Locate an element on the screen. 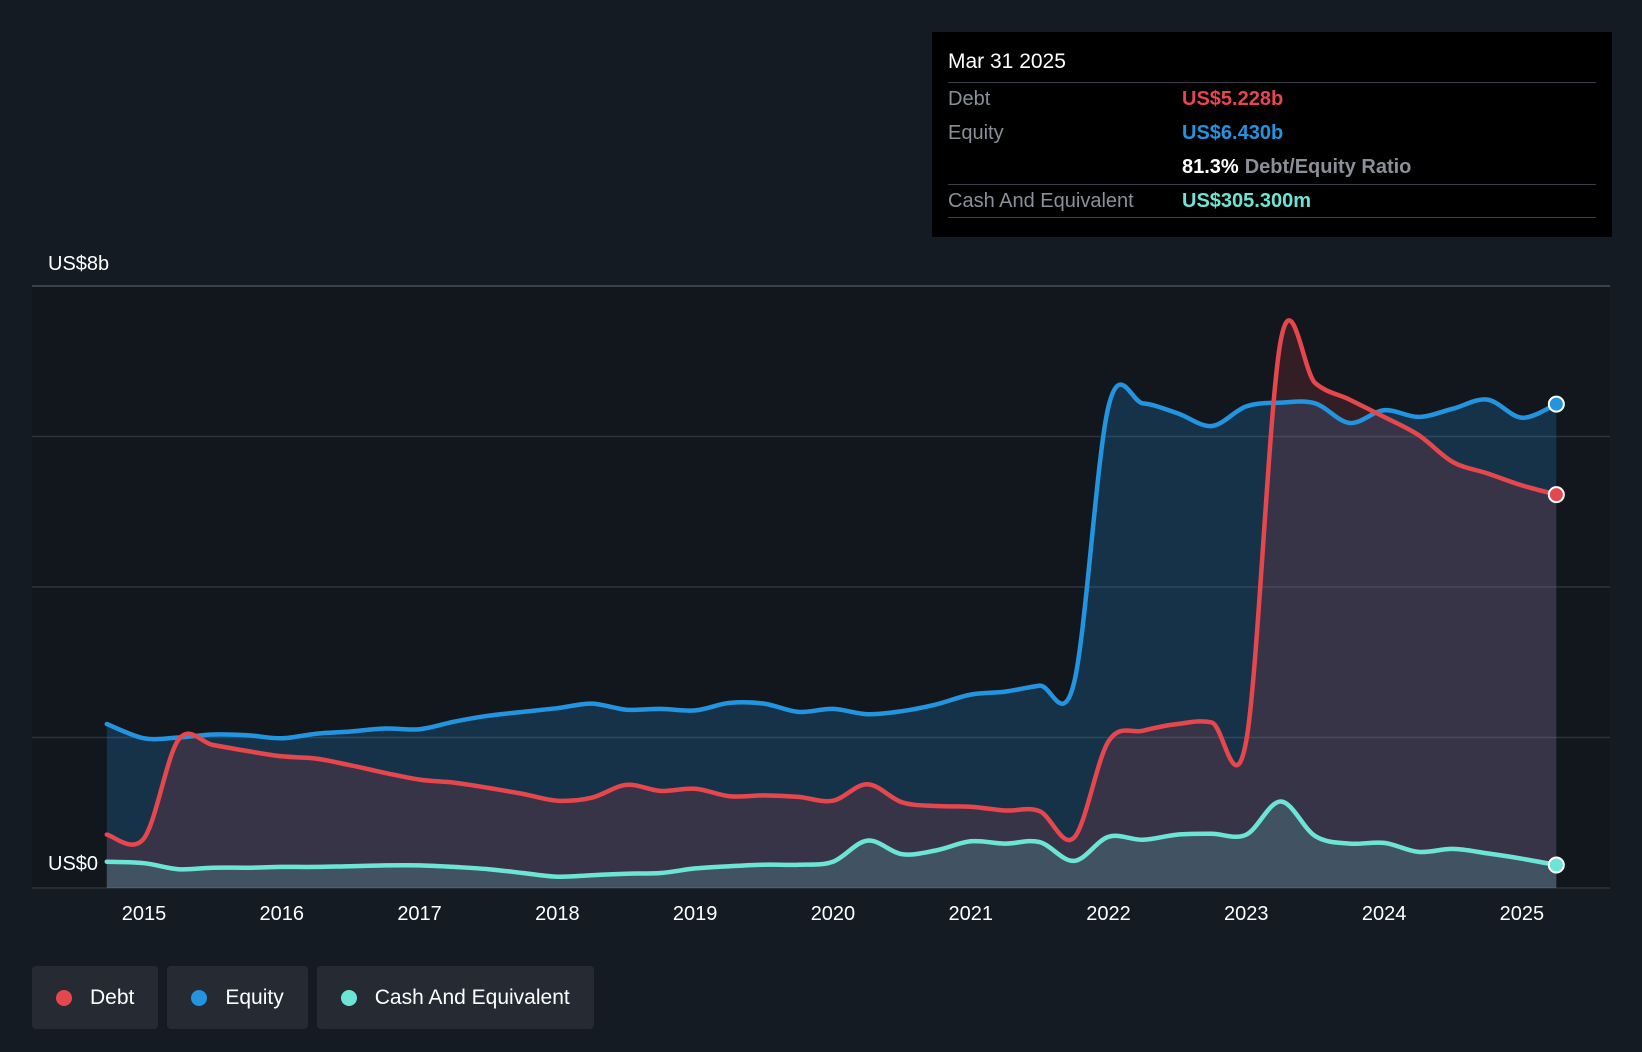 The height and width of the screenshot is (1052, 1642). legend-label-equity: Equity is located at coordinates (254, 997).